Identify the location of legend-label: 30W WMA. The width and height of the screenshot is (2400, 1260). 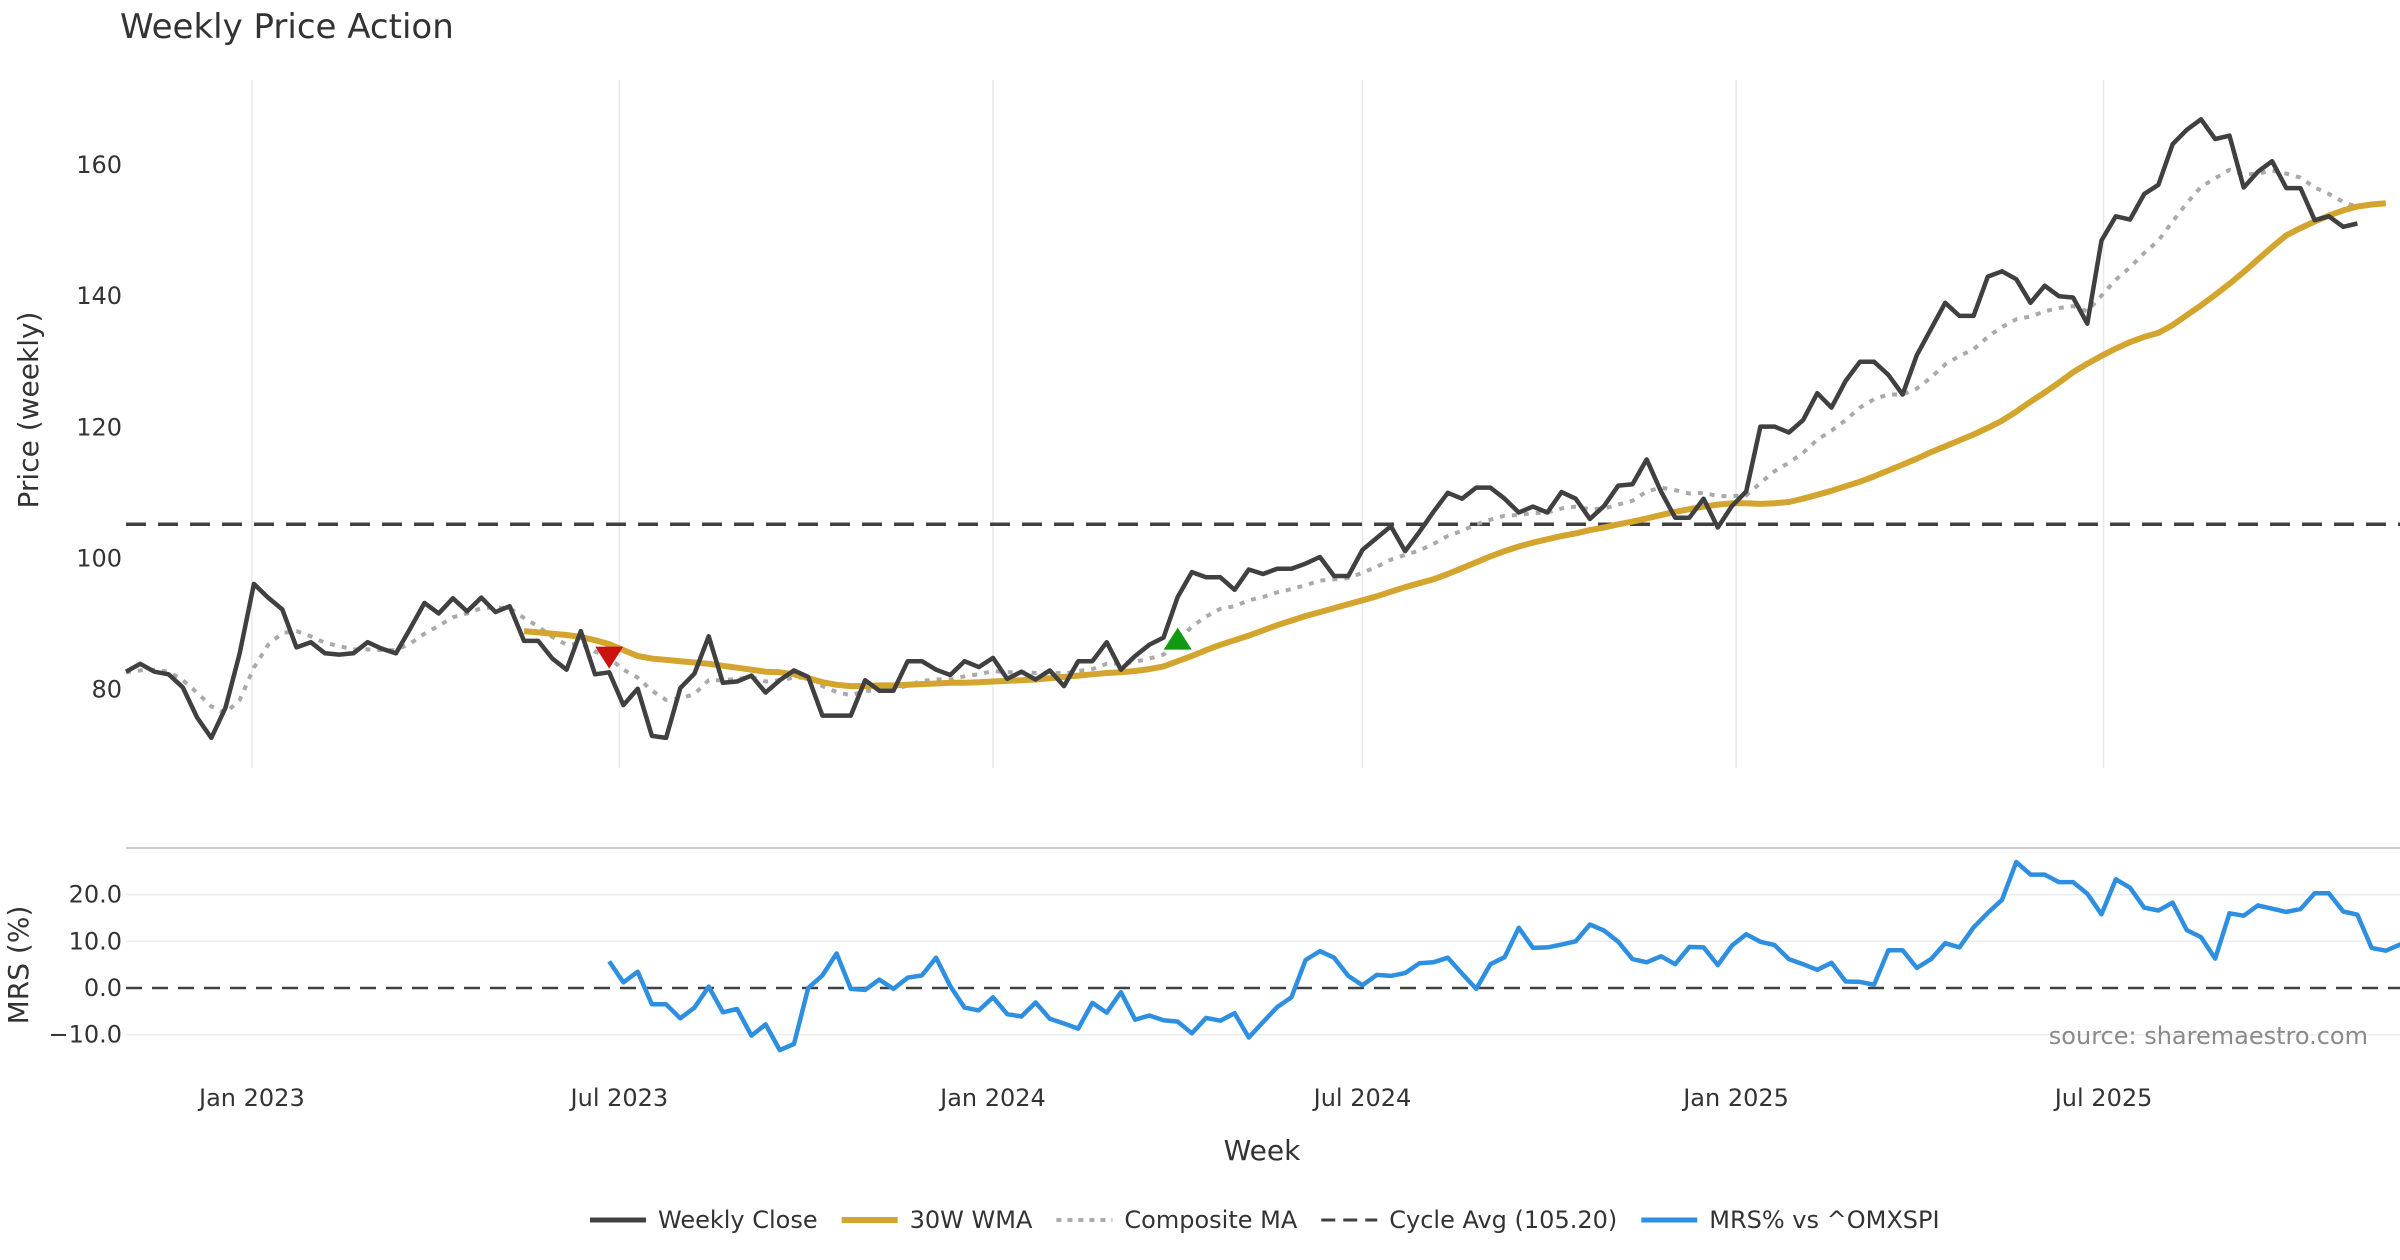
(971, 1220).